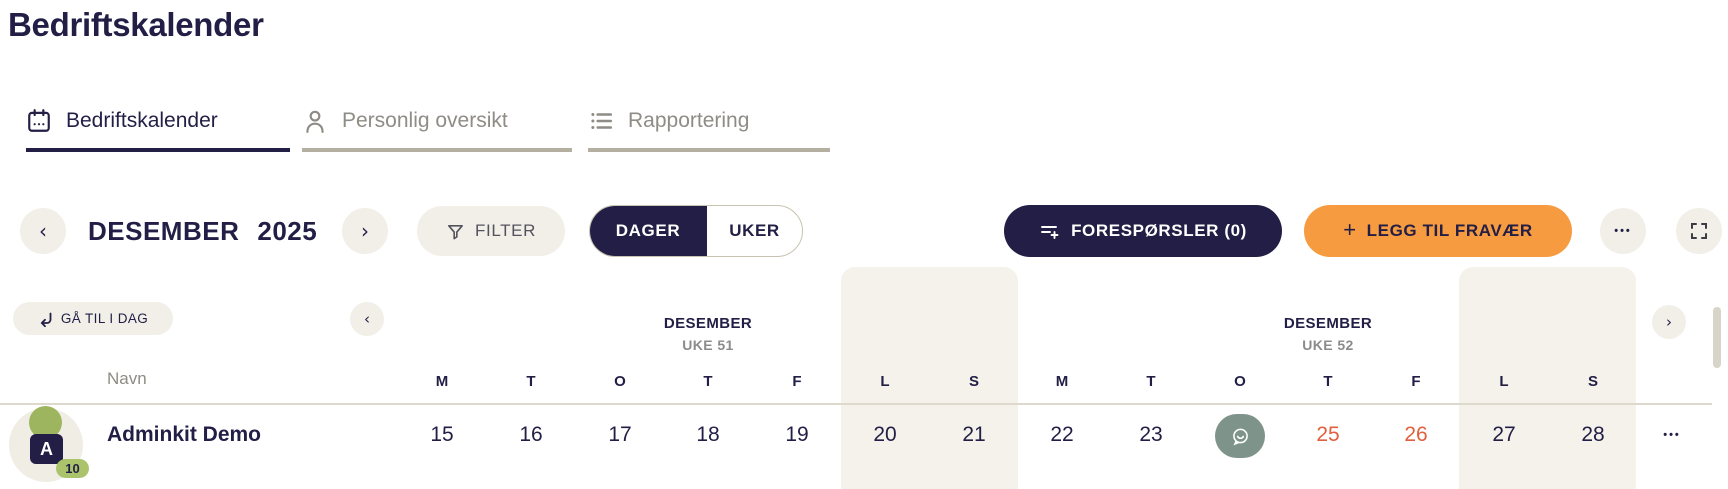  I want to click on date-cell: 17, so click(620, 434).